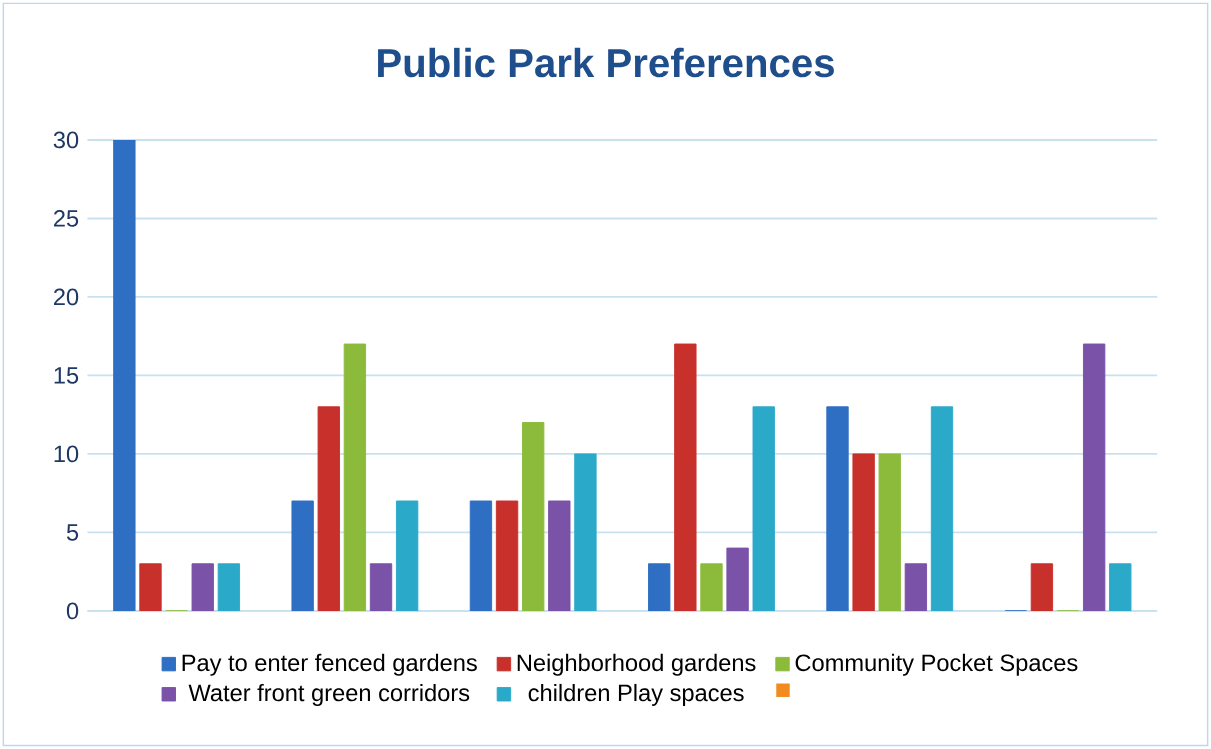 This screenshot has width=1211, height=749. I want to click on y-tick-label: 30, so click(66, 140).